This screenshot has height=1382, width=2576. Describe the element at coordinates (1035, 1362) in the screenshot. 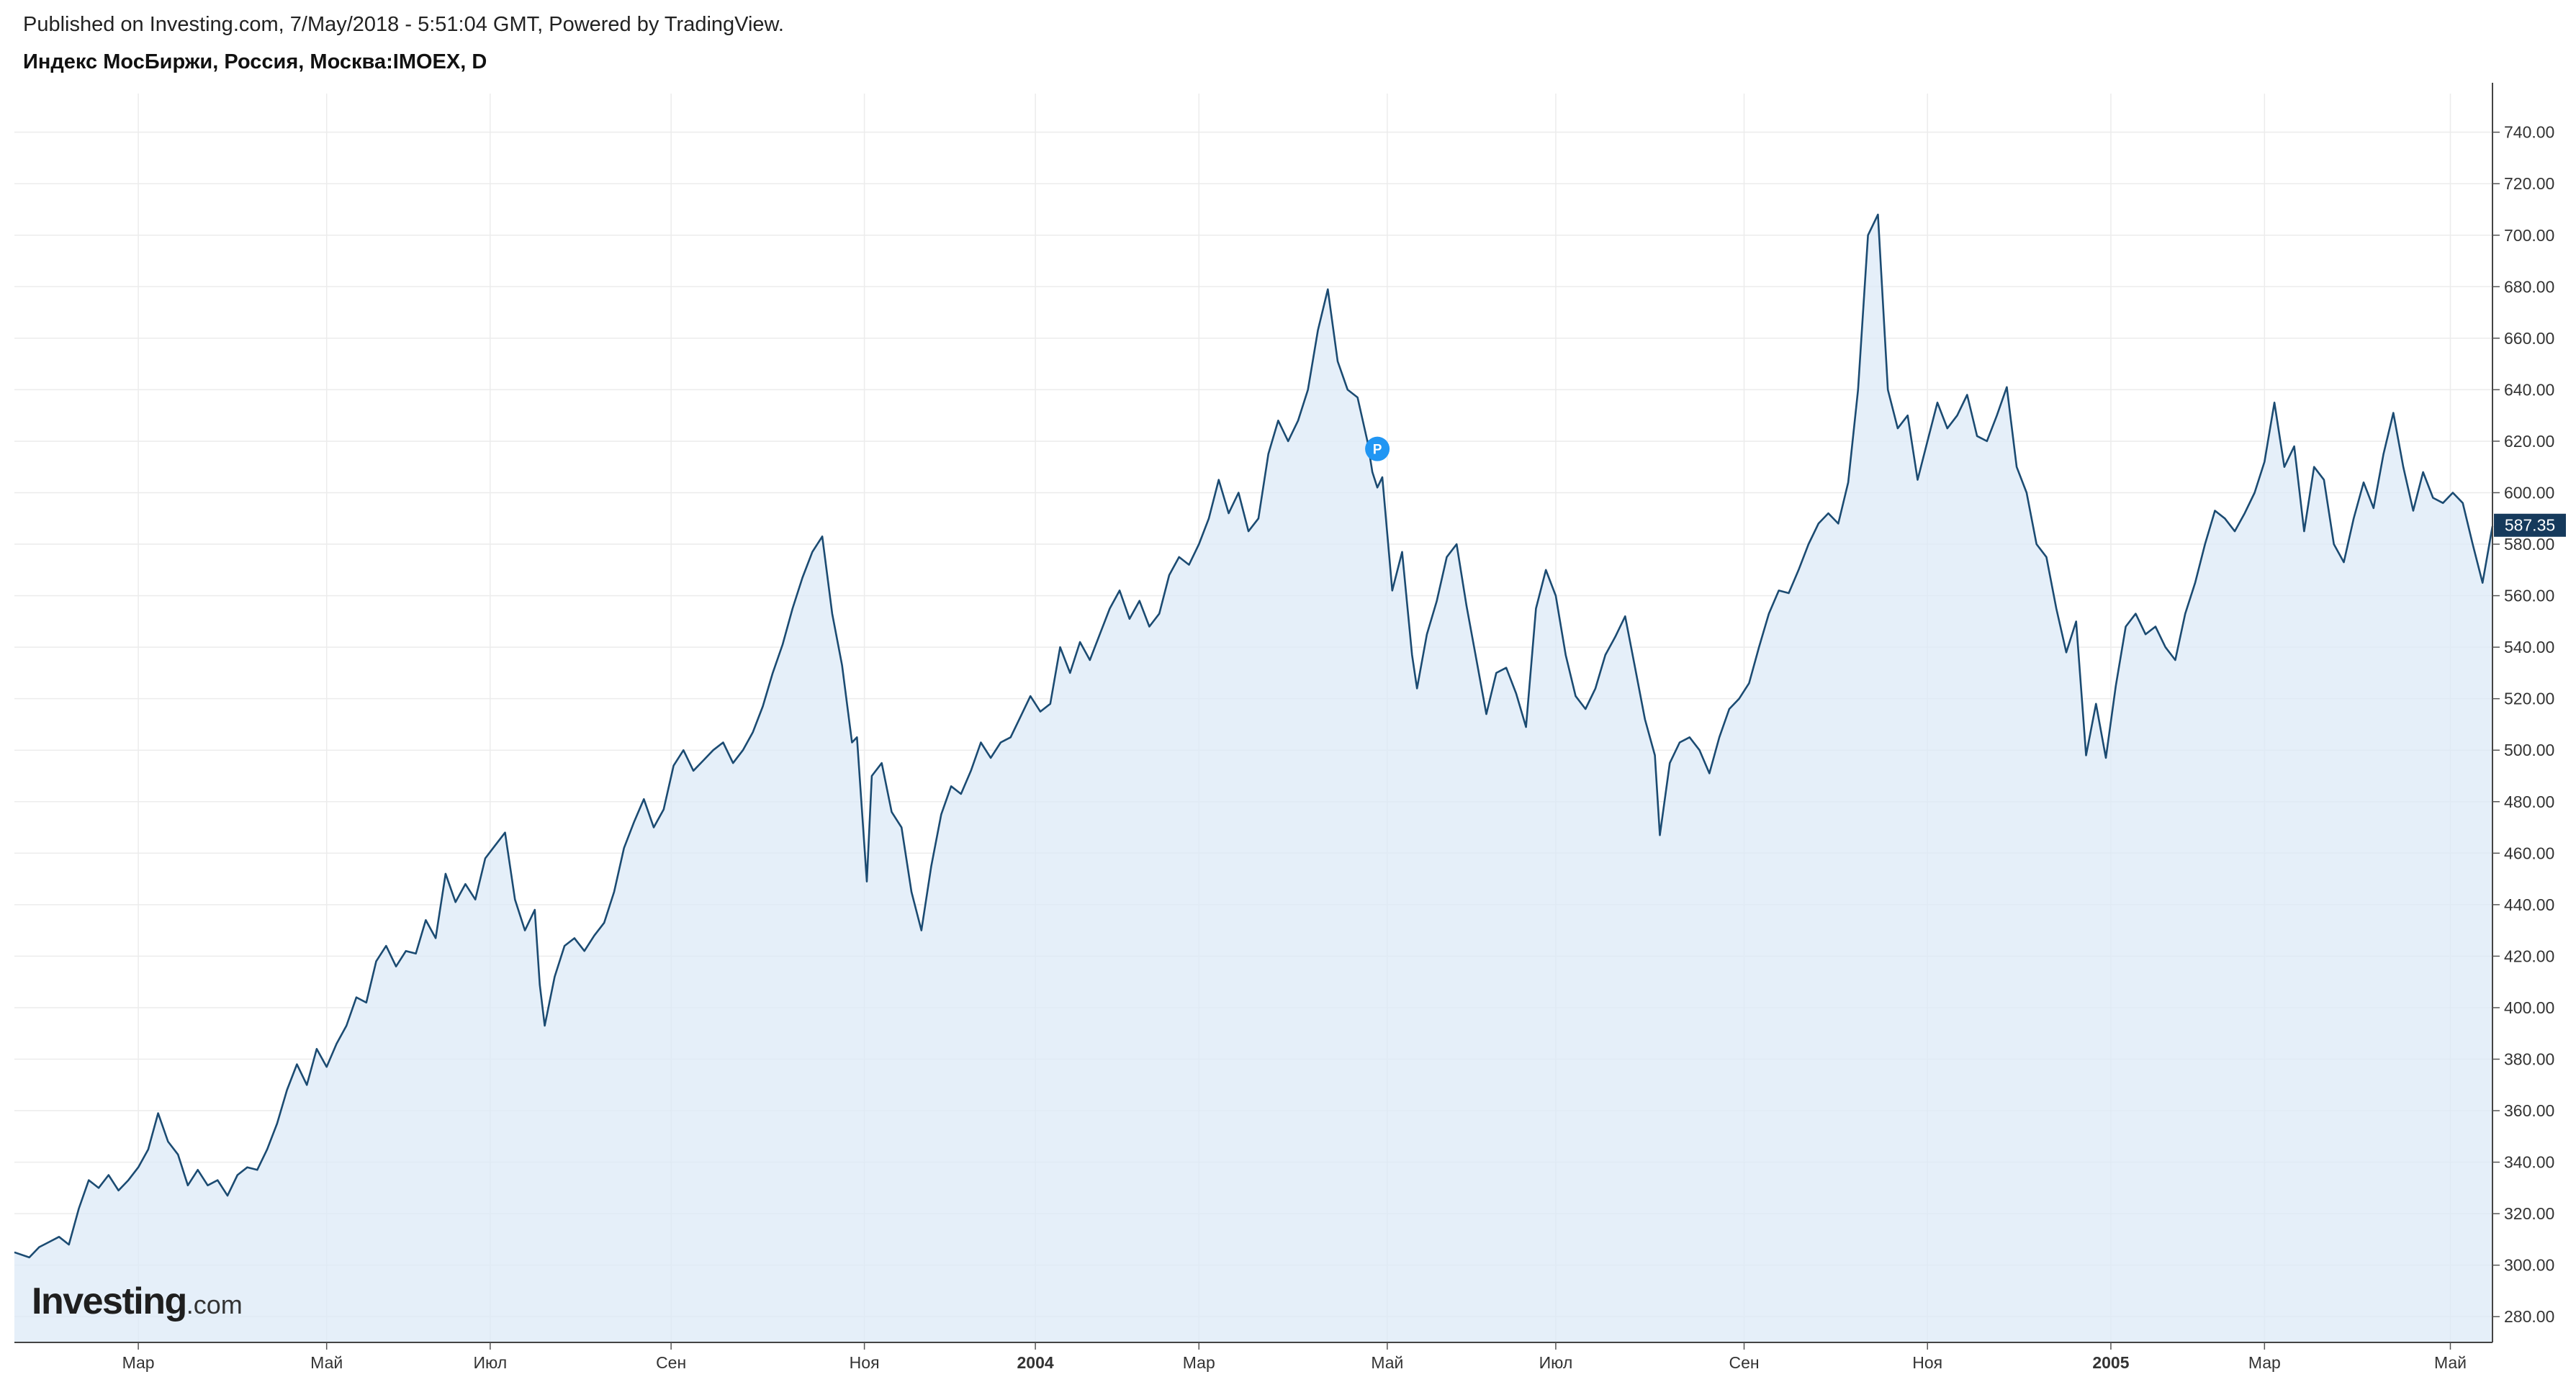

I see `x-tick-label: 2004` at that location.